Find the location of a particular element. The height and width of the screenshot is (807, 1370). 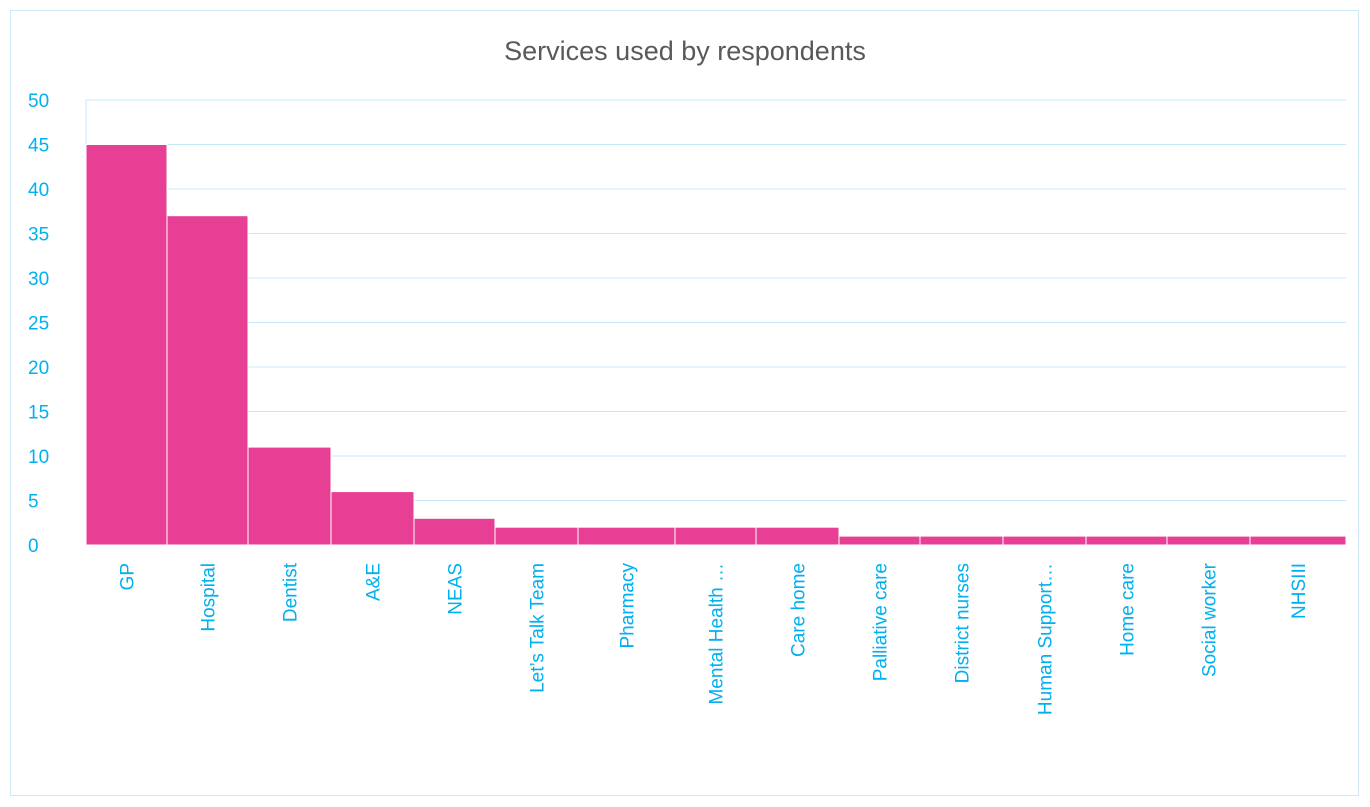

y-tick-label: 20 is located at coordinates (38, 368).